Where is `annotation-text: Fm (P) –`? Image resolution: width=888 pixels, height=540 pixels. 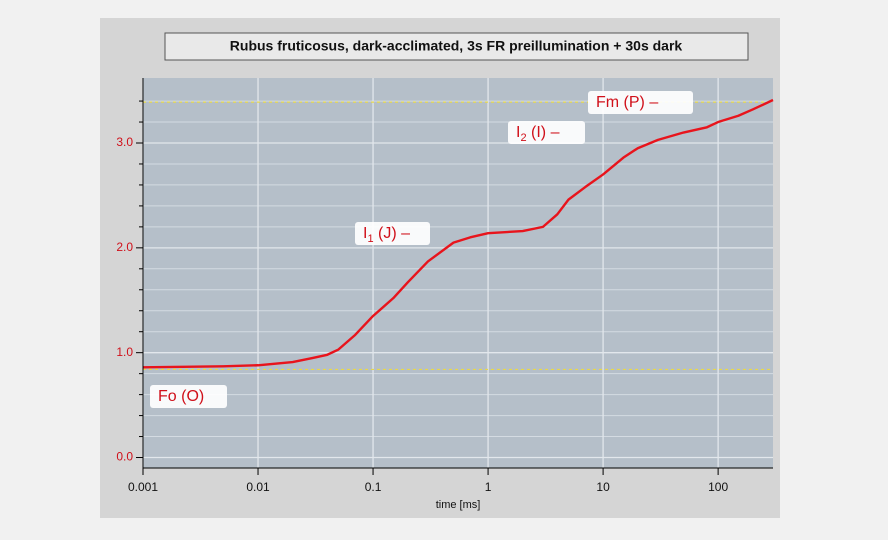
annotation-text: Fm (P) – is located at coordinates (627, 102).